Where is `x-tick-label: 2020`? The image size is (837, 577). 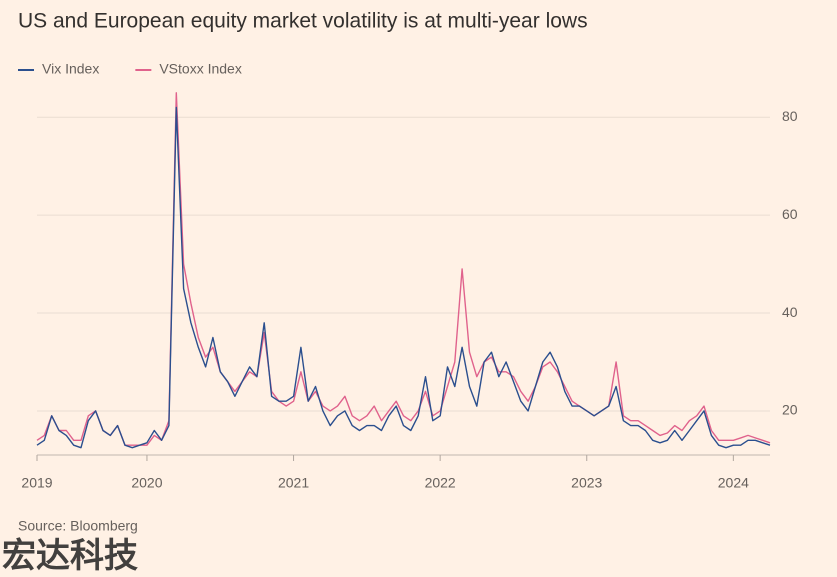 x-tick-label: 2020 is located at coordinates (146, 483).